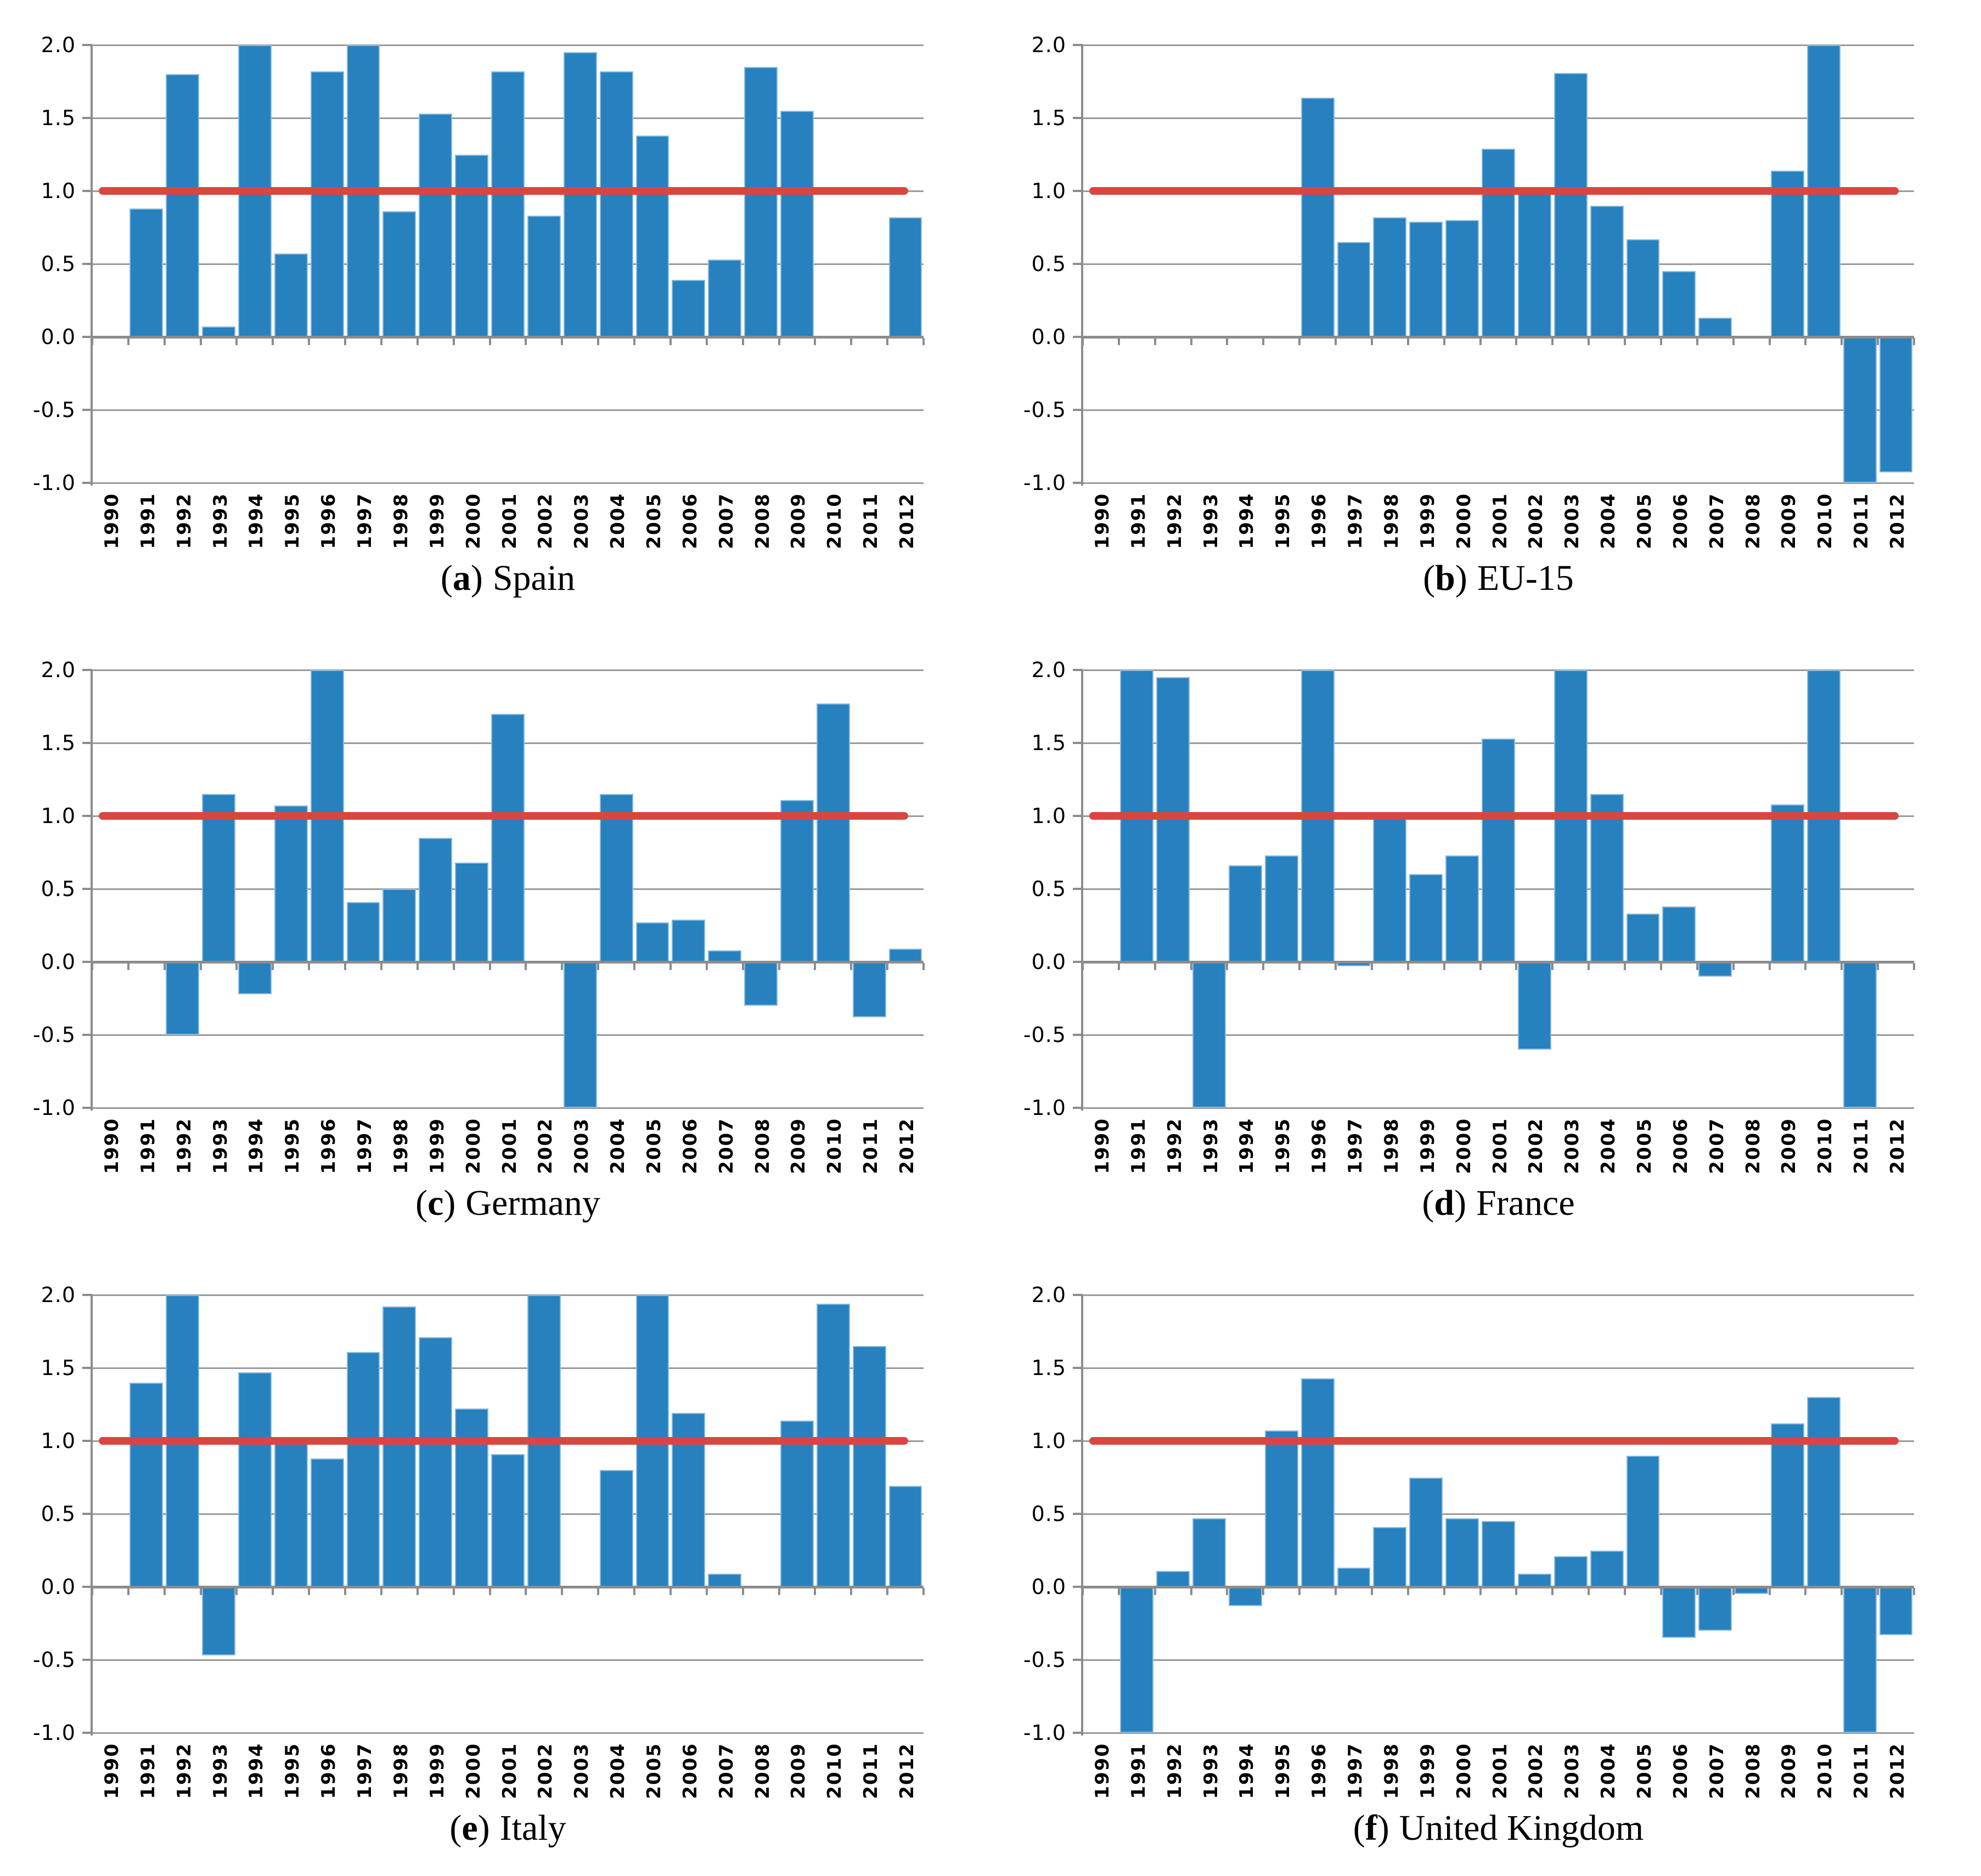 This screenshot has width=1981, height=1876. Describe the element at coordinates (799, 1771) in the screenshot. I see `x-tick-label-2009: 2009` at that location.